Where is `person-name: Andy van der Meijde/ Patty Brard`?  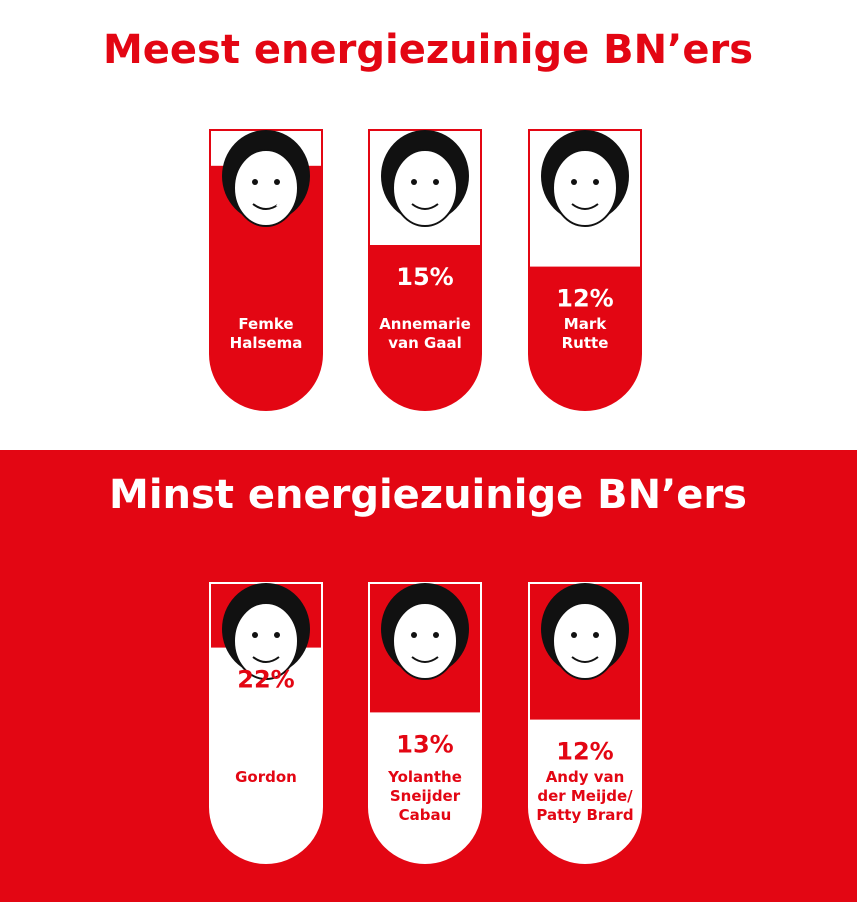 person-name: Andy van der Meijde/ Patty Brard is located at coordinates (585, 796).